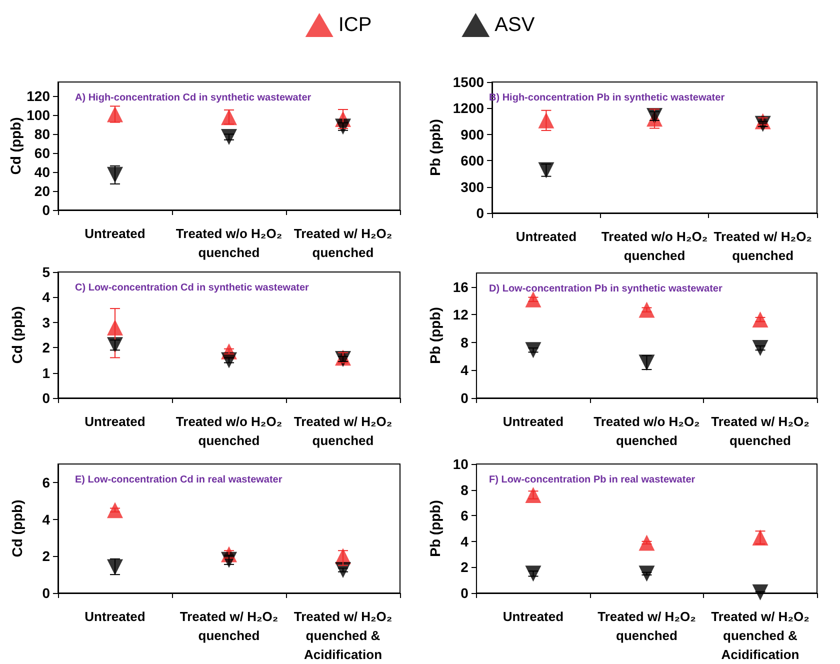 The width and height of the screenshot is (840, 664). Describe the element at coordinates (192, 288) in the screenshot. I see `text: C) Low-concentration Cd in synthetic wastewater` at that location.